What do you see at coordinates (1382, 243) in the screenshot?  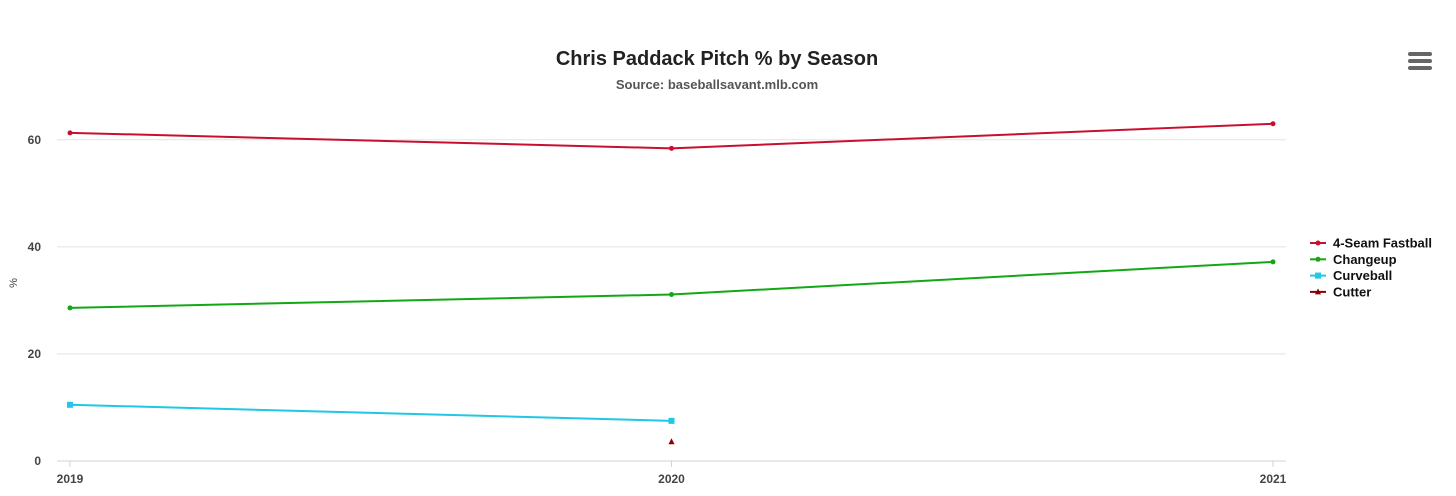 I see `legend-label: 4-Seam Fastball` at bounding box center [1382, 243].